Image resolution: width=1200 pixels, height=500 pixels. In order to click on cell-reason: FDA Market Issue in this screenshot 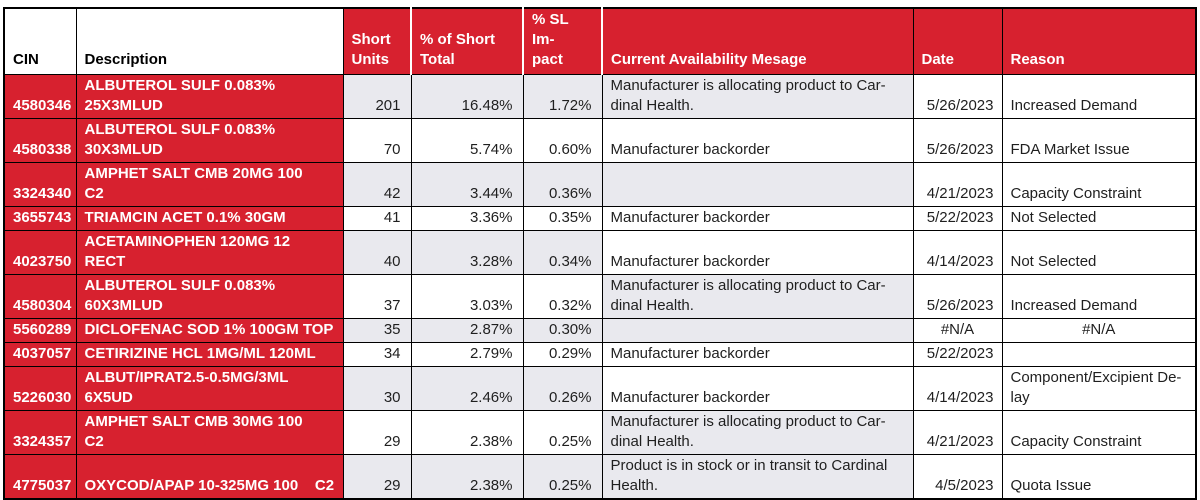, I will do `click(1099, 140)`.